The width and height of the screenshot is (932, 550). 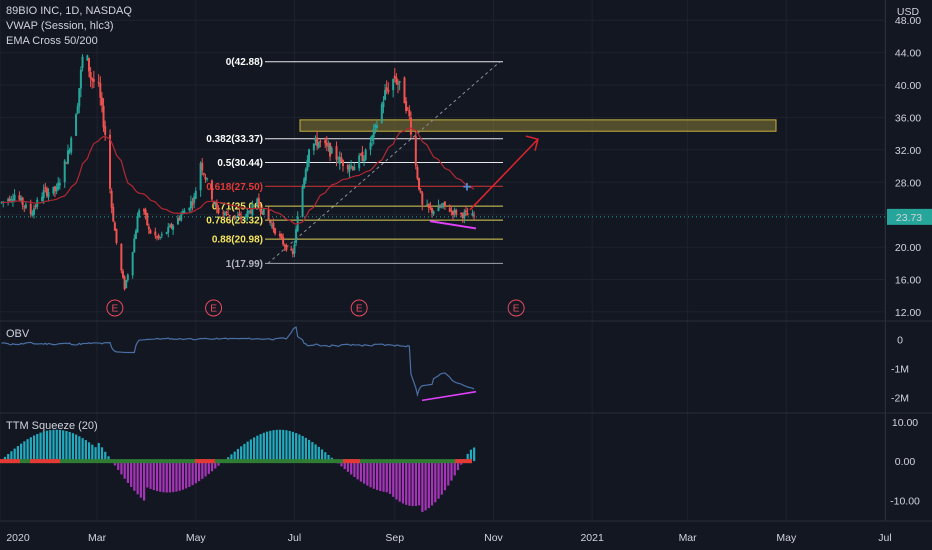 I want to click on time-tick-label: May, so click(x=196, y=538).